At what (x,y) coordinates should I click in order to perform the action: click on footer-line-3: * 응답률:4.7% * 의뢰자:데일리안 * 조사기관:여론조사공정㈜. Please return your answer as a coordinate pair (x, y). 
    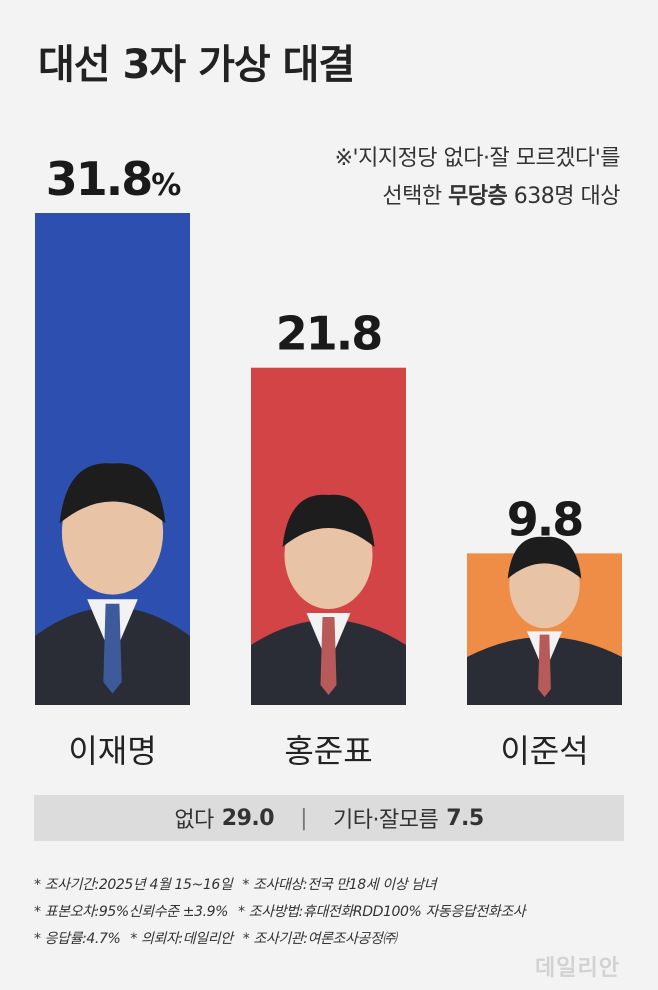
    Looking at the image, I should click on (334, 939).